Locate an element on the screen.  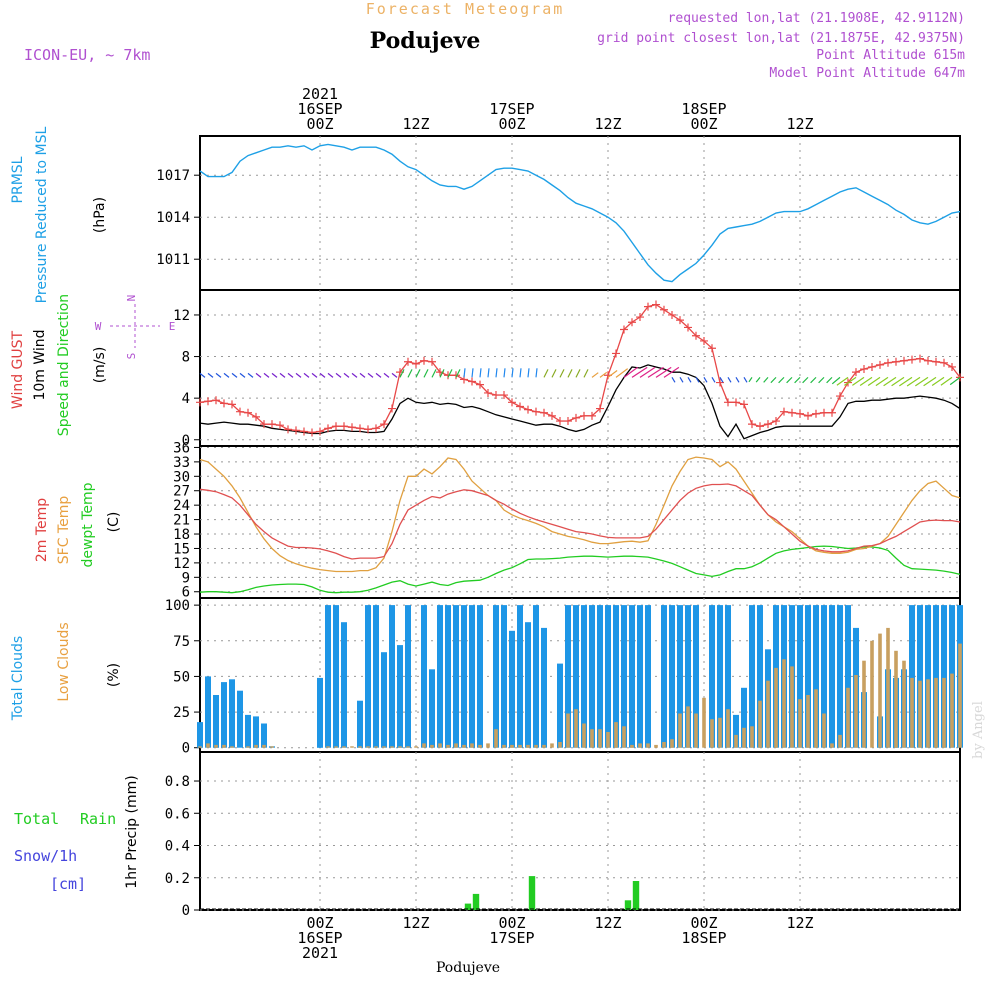
y-tick-label: 36 is located at coordinates (181, 448).